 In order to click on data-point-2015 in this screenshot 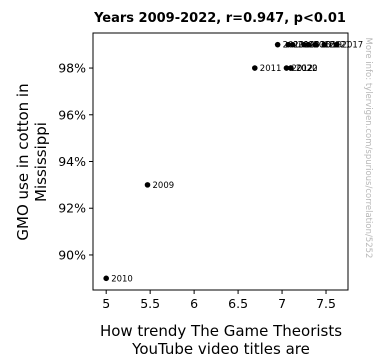, I will do `click(292, 44)`.